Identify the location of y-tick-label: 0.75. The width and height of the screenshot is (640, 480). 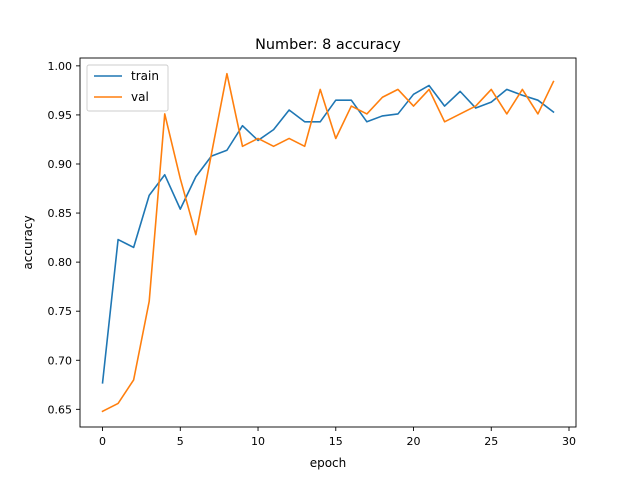
(60, 311).